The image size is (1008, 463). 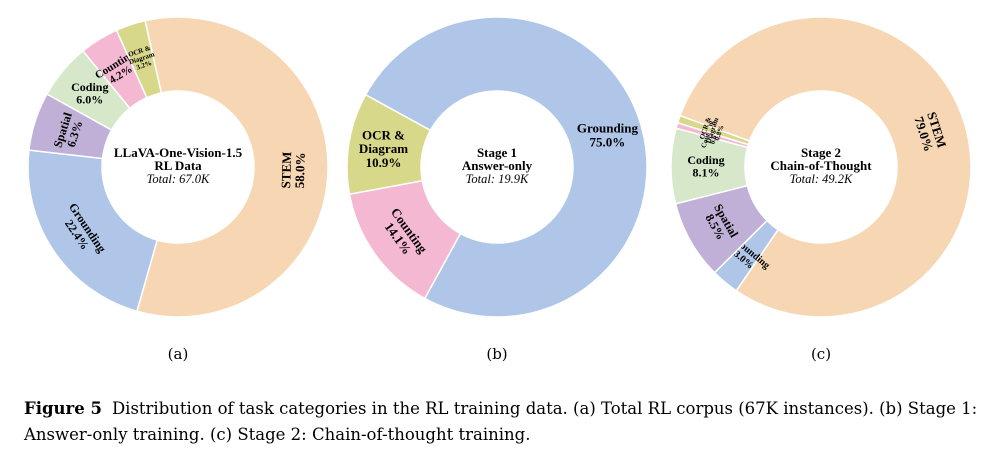 I want to click on slice-label-coding: Coding 8.1%, so click(x=705, y=166).